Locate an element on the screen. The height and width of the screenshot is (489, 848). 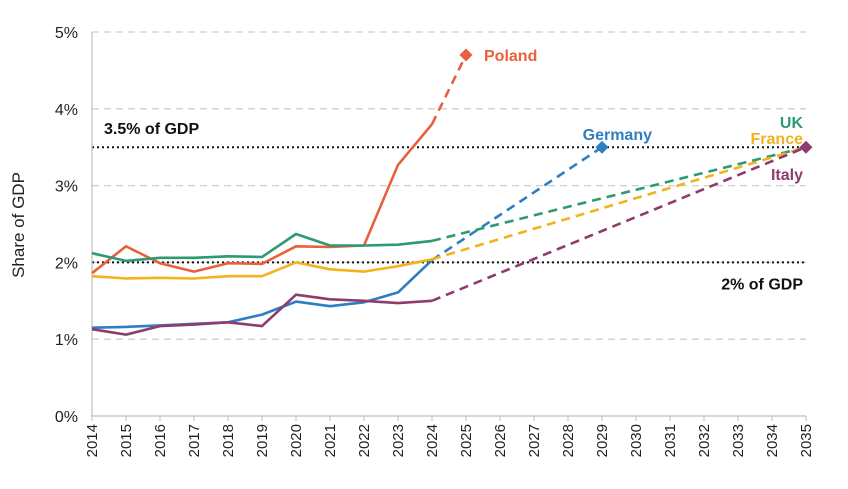
x-tick-label: 2026 is located at coordinates (500, 440).